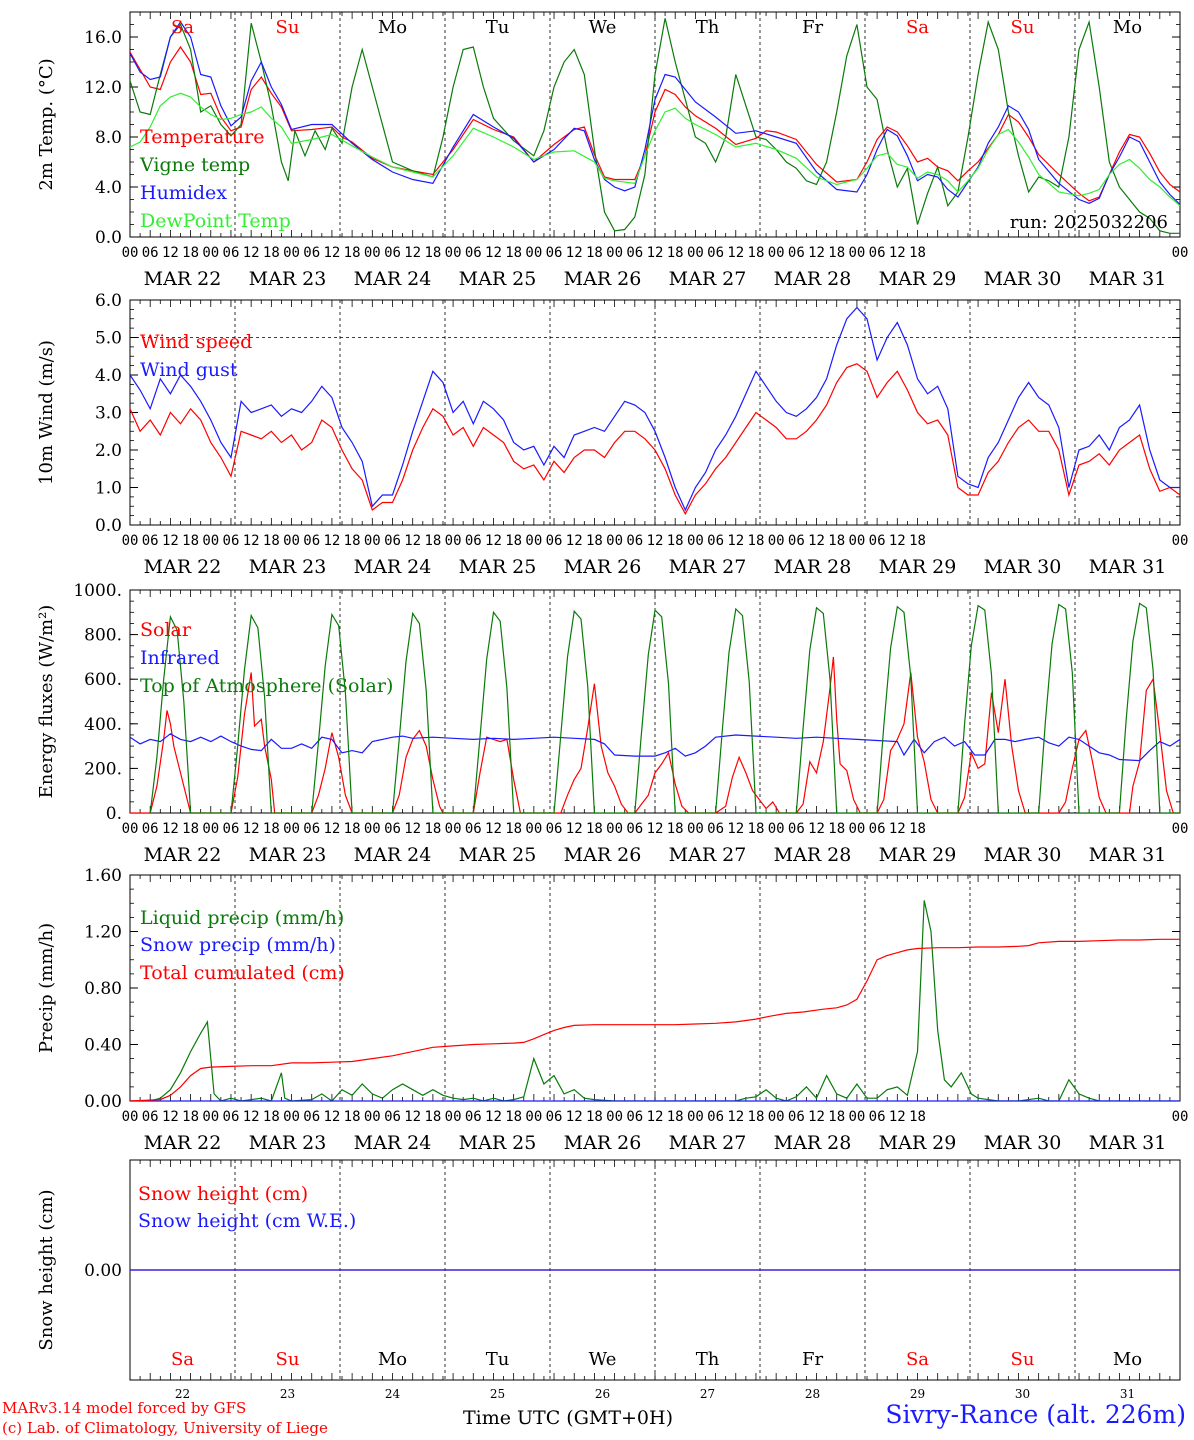 Image resolution: width=1194 pixels, height=1440 pixels. What do you see at coordinates (1022, 1394) in the screenshot?
I see `day-number-label: 30` at bounding box center [1022, 1394].